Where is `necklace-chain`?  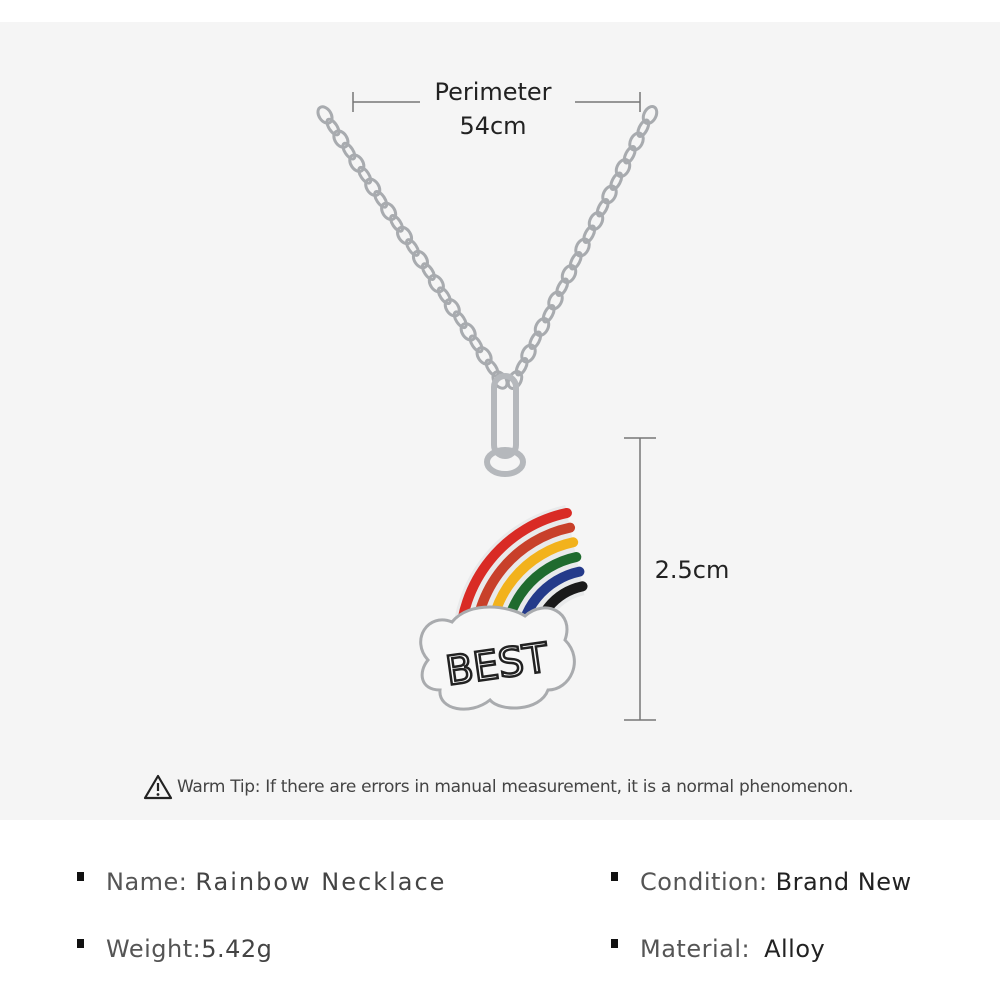
necklace-chain is located at coordinates (487, 247).